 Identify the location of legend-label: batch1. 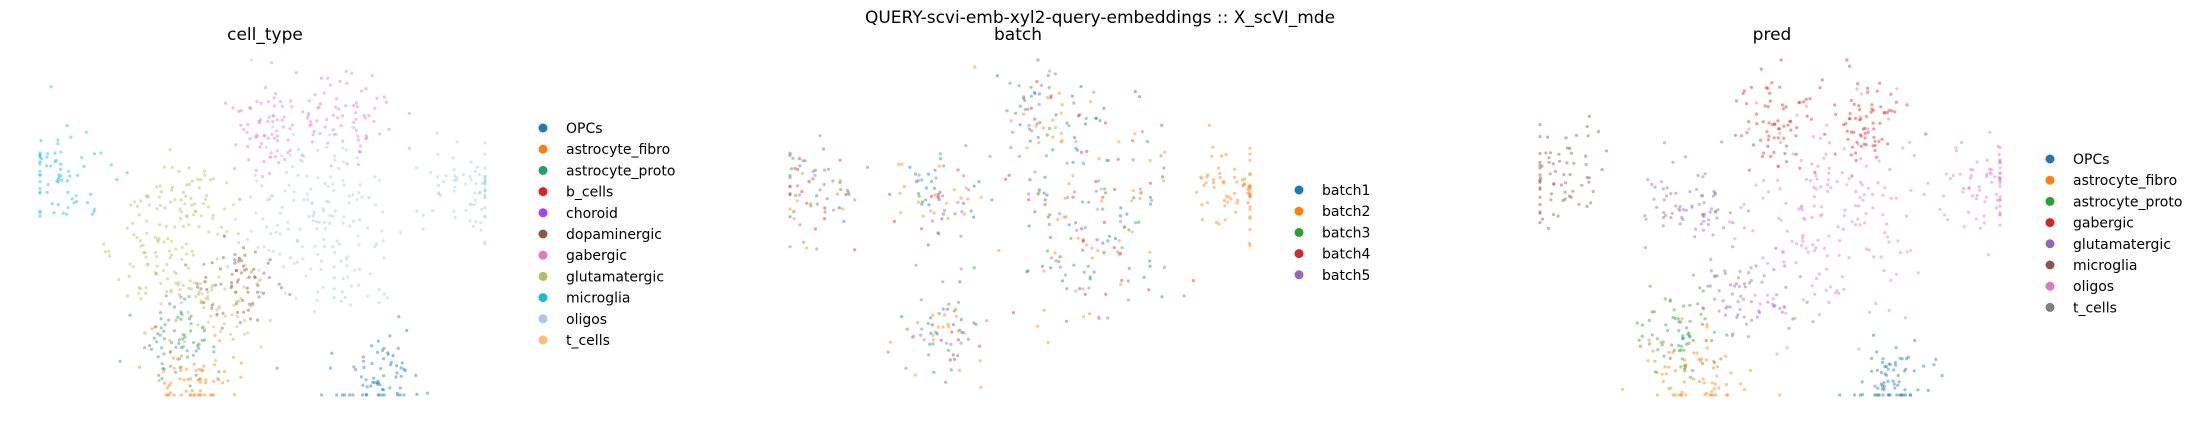
(1346, 191).